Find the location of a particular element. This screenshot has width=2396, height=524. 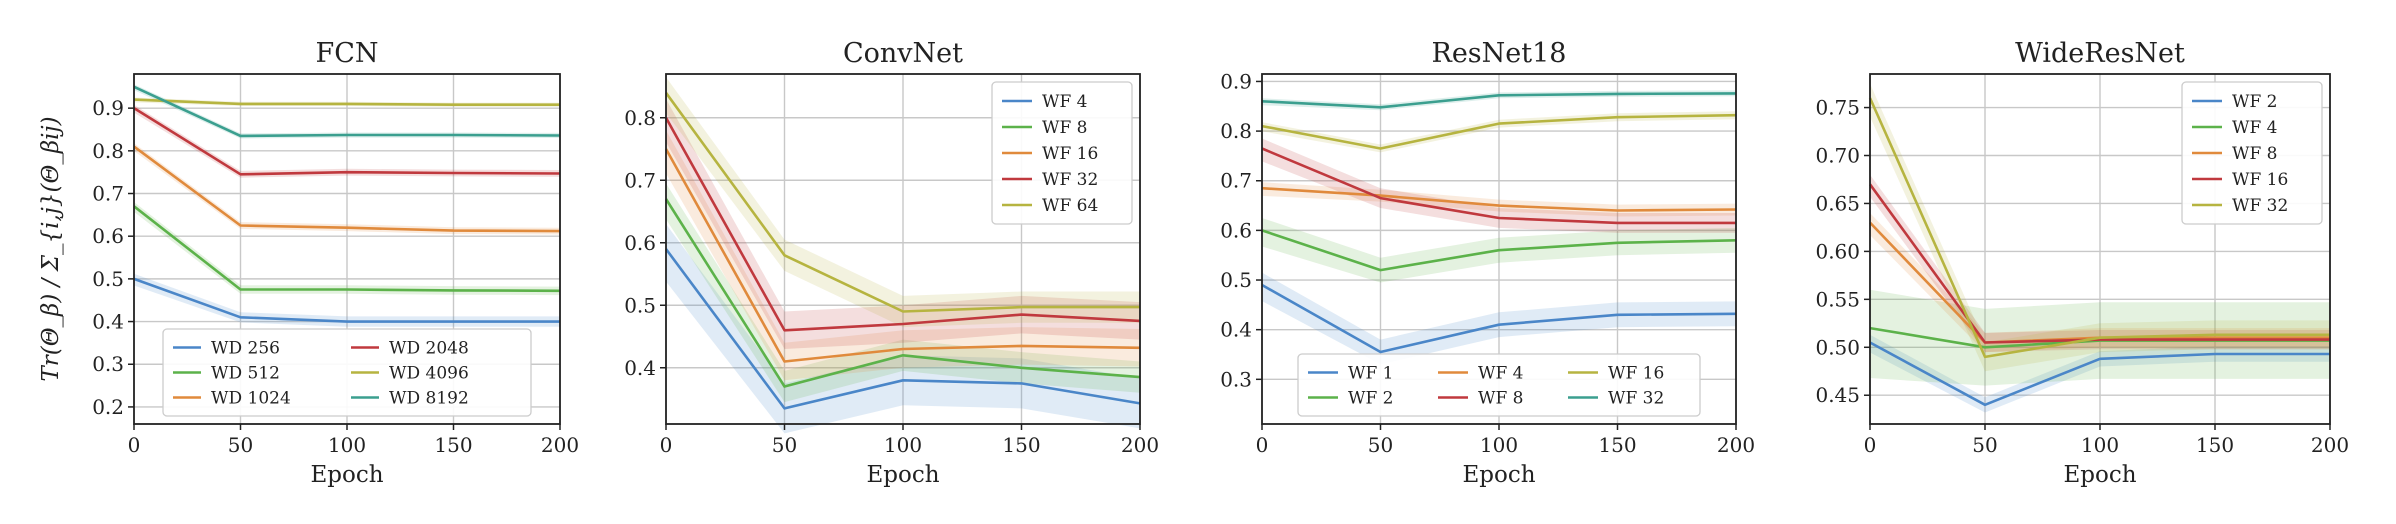

legend-item: WD 8192 is located at coordinates (410, 399).